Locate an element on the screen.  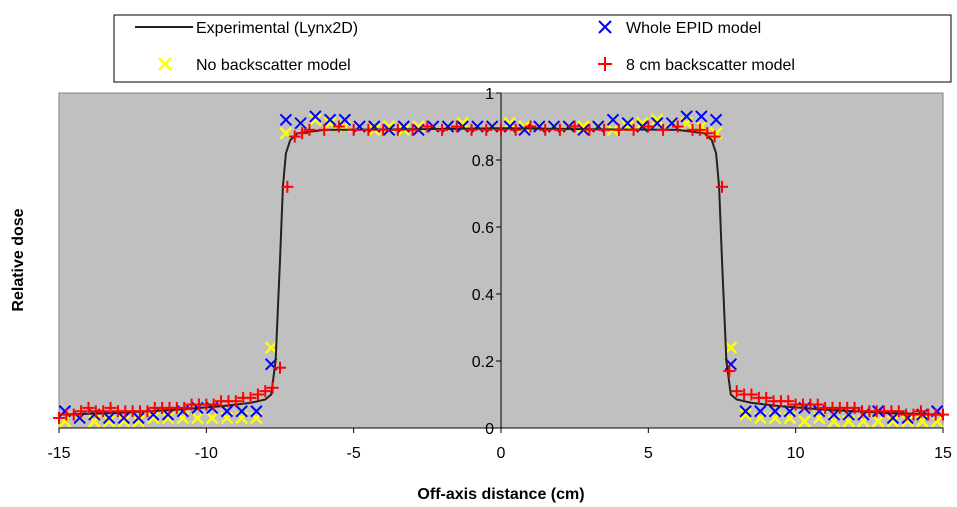
legend-entry-whole-epid: Whole EPID model is located at coordinates (679, 28).